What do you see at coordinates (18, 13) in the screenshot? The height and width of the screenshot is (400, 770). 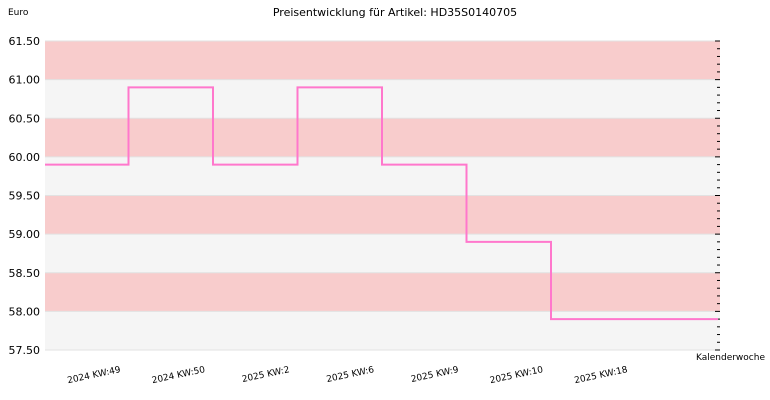 I see `y-axis-label: Euro` at bounding box center [18, 13].